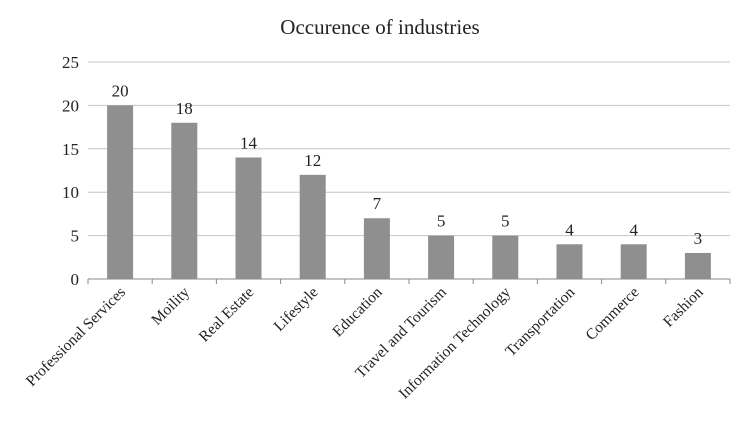 The width and height of the screenshot is (737, 433). I want to click on data-label: 18, so click(184, 108).